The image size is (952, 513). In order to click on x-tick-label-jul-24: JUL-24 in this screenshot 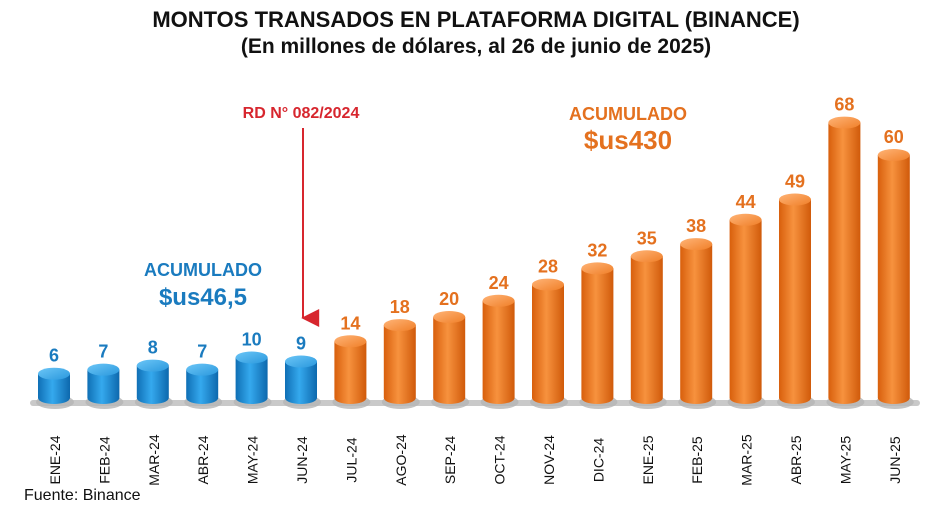, I will do `click(351, 459)`.